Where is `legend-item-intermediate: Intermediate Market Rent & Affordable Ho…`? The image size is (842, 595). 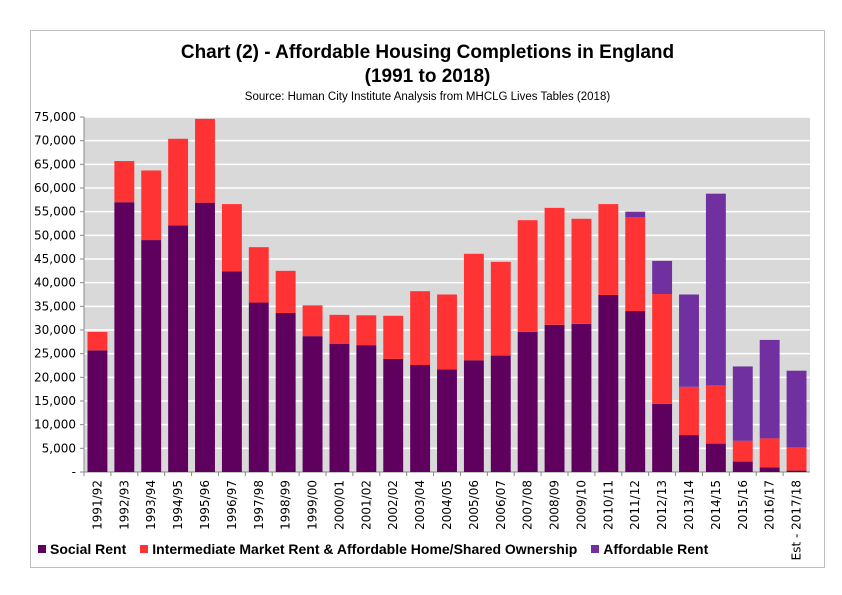 legend-item-intermediate: Intermediate Market Rent & Affordable Ho… is located at coordinates (358, 549).